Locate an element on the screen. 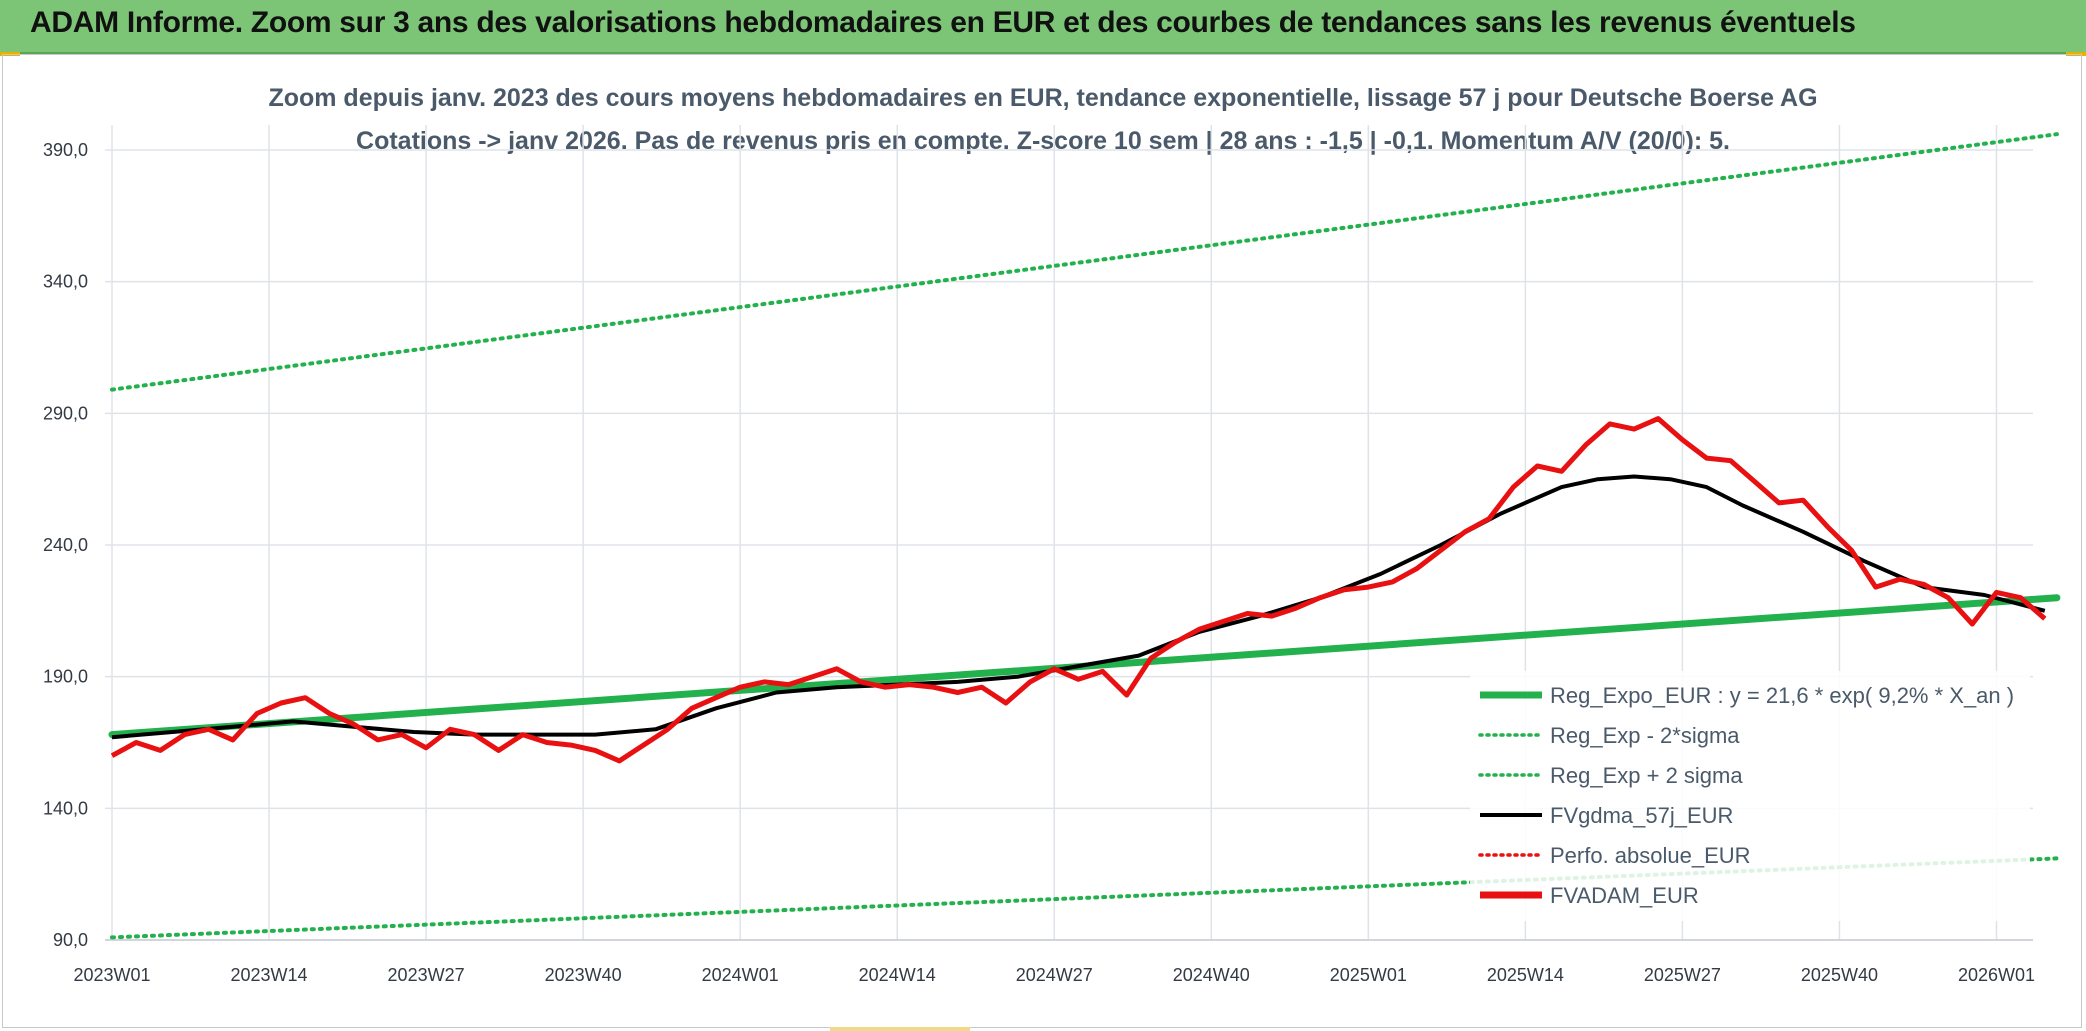 Image resolution: width=2086 pixels, height=1031 pixels. y-tick-label: 90,0 is located at coordinates (70, 940).